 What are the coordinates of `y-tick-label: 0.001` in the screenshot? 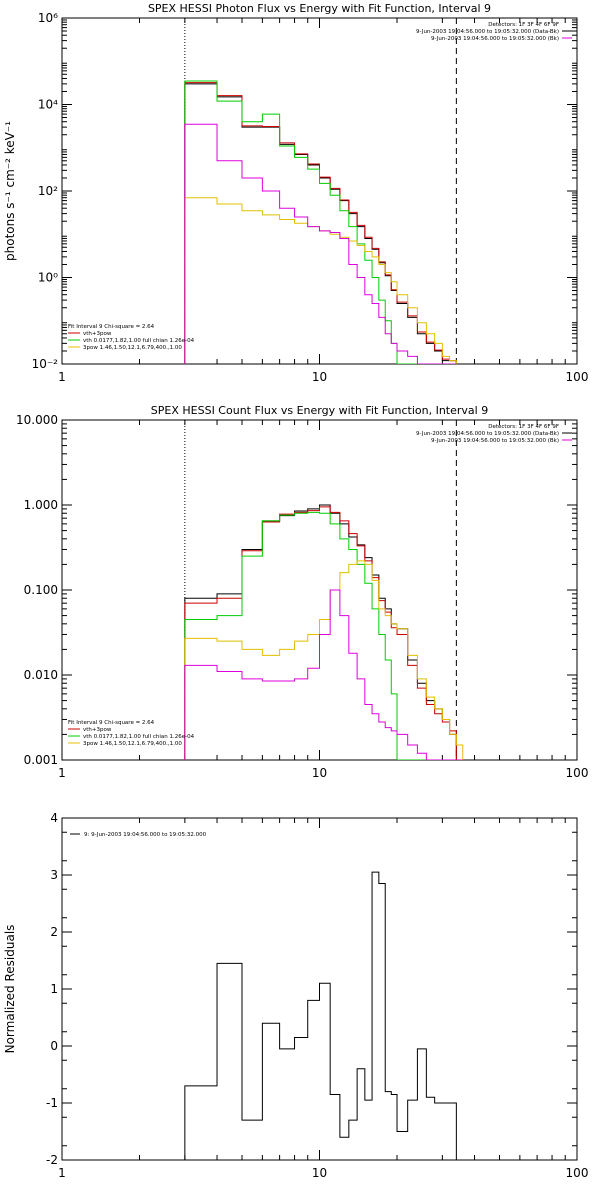 It's located at (41, 760).